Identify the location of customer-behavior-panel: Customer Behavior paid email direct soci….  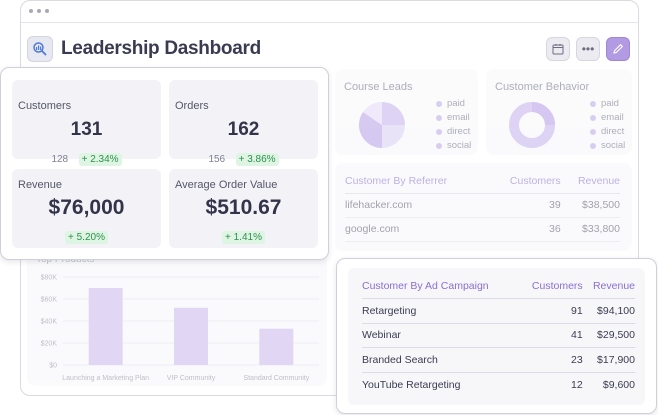
(559, 112).